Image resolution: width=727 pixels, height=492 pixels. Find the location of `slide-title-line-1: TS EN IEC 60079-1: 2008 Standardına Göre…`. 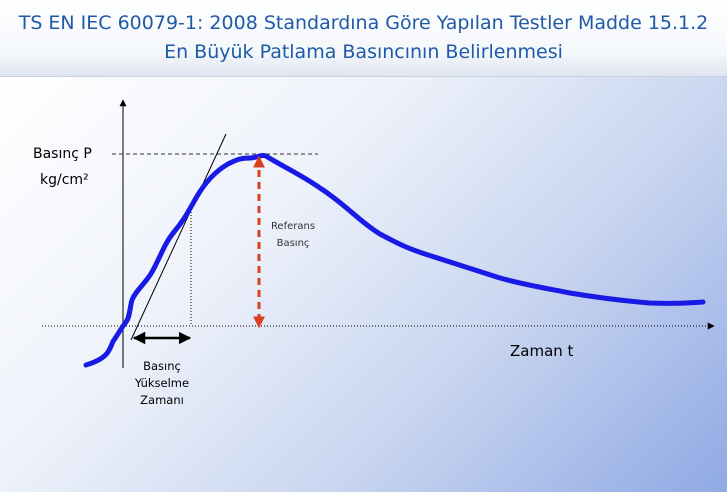

slide-title-line-1: TS EN IEC 60079-1: 2008 Standardına Göre… is located at coordinates (363, 23).